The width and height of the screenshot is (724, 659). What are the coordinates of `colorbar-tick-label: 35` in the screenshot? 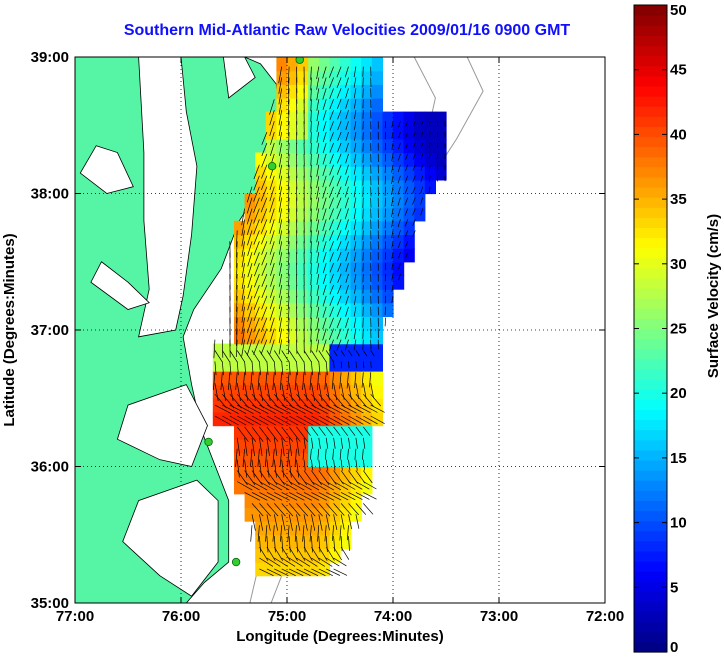 It's located at (678, 199).